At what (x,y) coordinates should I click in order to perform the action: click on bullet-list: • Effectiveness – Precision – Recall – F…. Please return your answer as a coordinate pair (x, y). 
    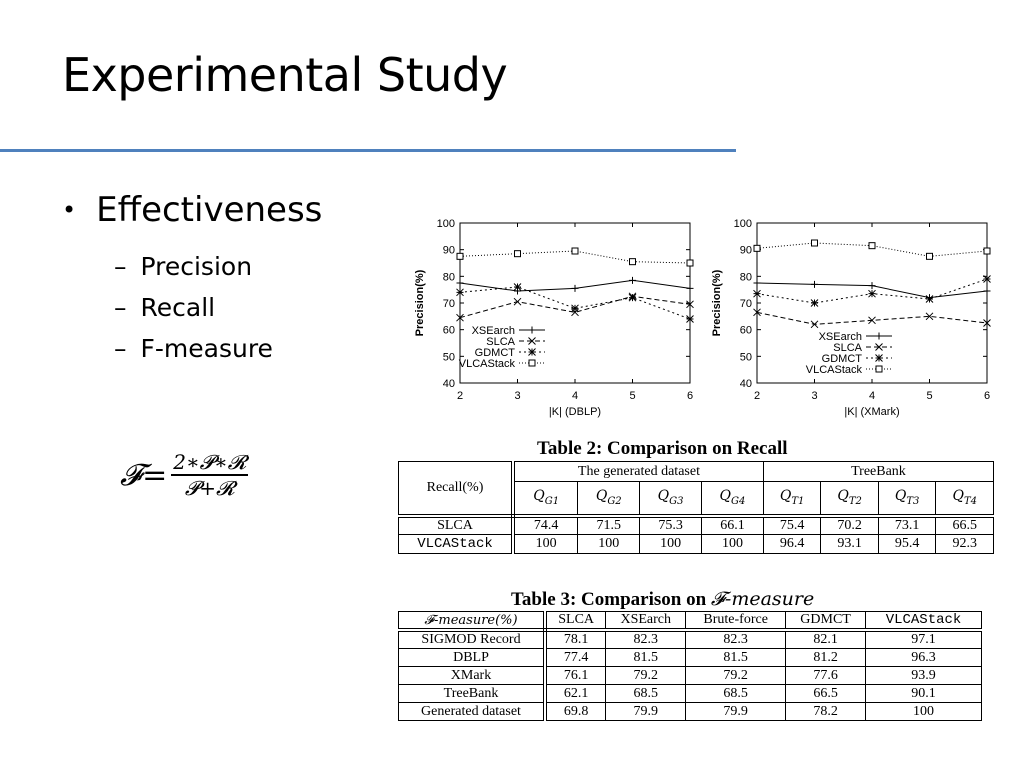
    Looking at the image, I should click on (192, 276).